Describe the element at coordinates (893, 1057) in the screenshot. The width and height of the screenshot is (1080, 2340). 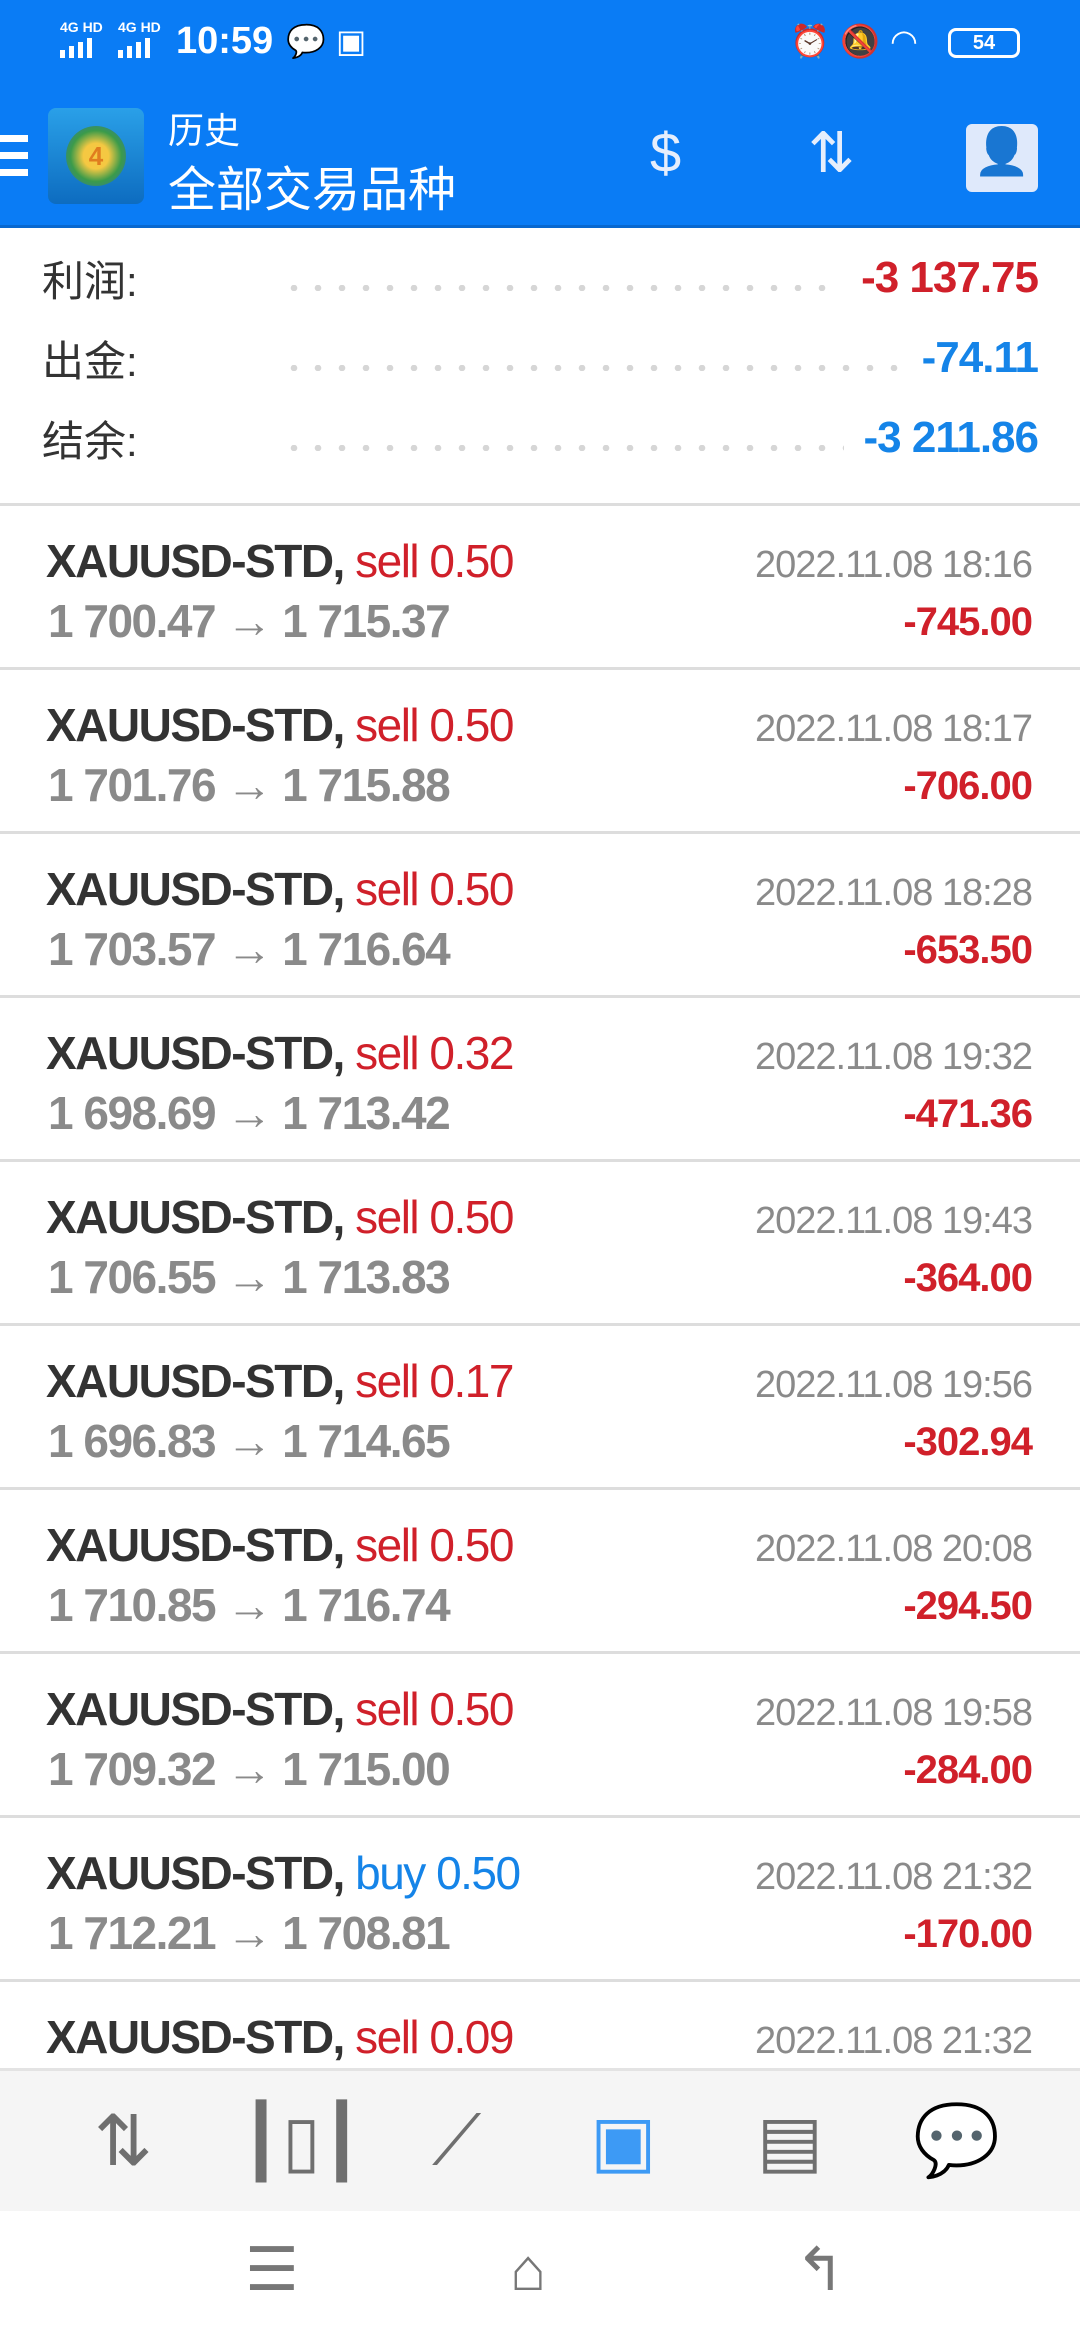
I see `trade-time: 2022.11.08 19:32` at that location.